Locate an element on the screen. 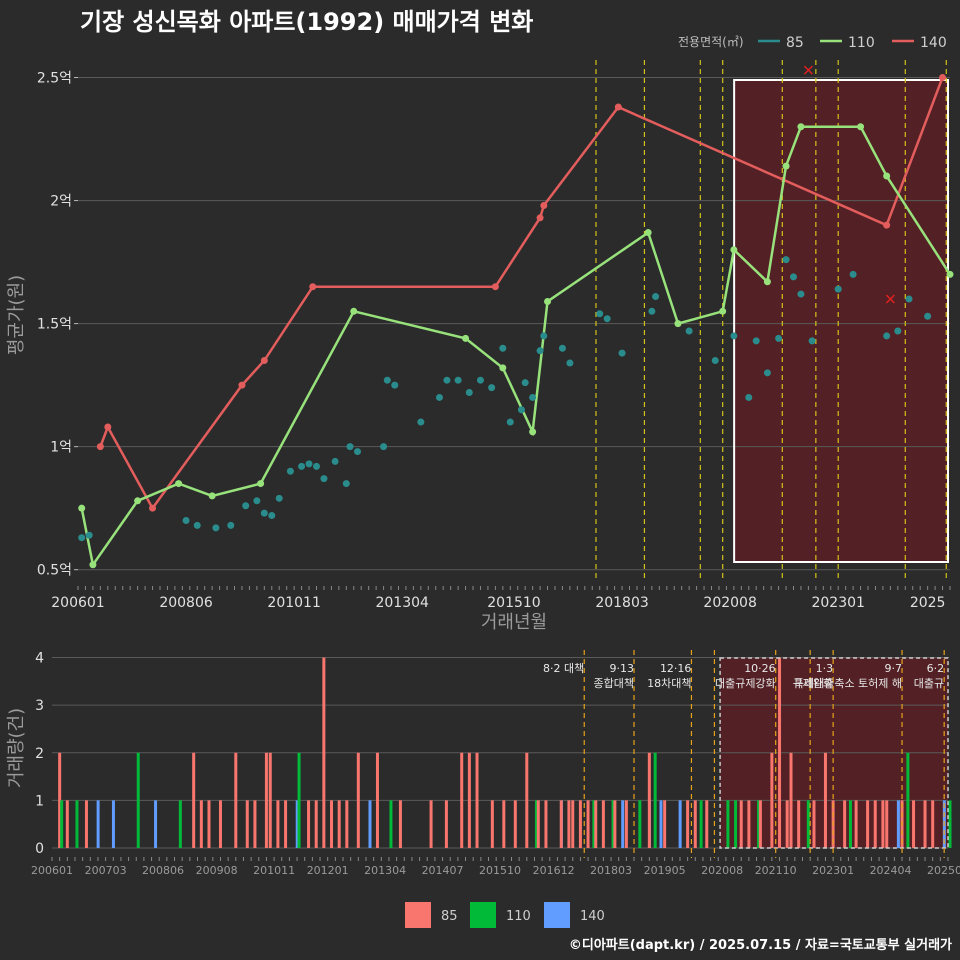  bar-highlight-border is located at coordinates (834, 753).